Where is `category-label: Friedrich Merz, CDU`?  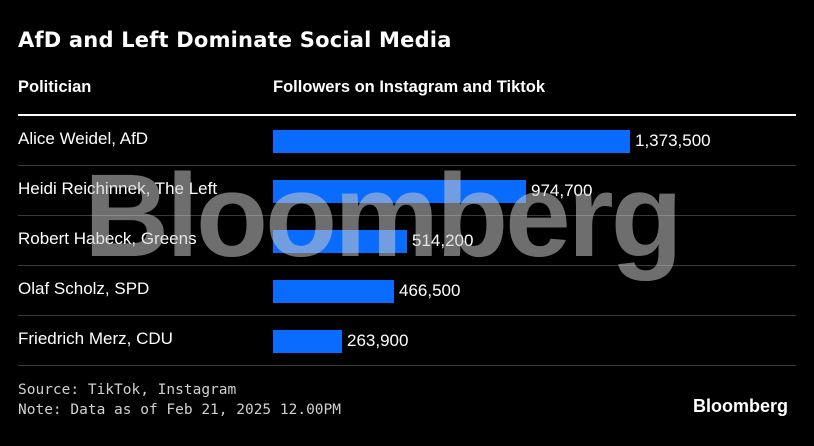 category-label: Friedrich Merz, CDU is located at coordinates (95, 338).